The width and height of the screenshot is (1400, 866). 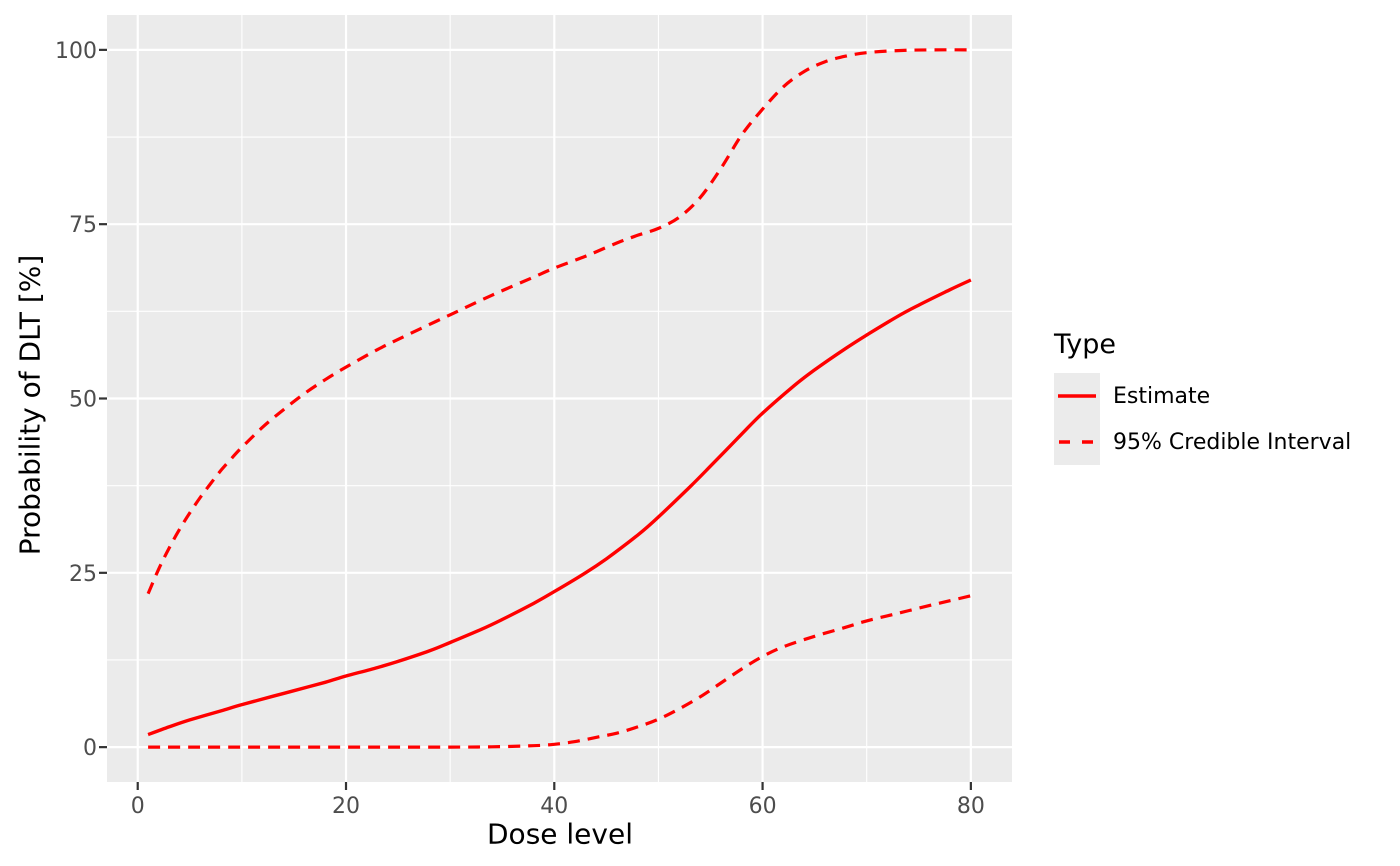 I want to click on y-tick-label: 75, so click(x=83, y=225).